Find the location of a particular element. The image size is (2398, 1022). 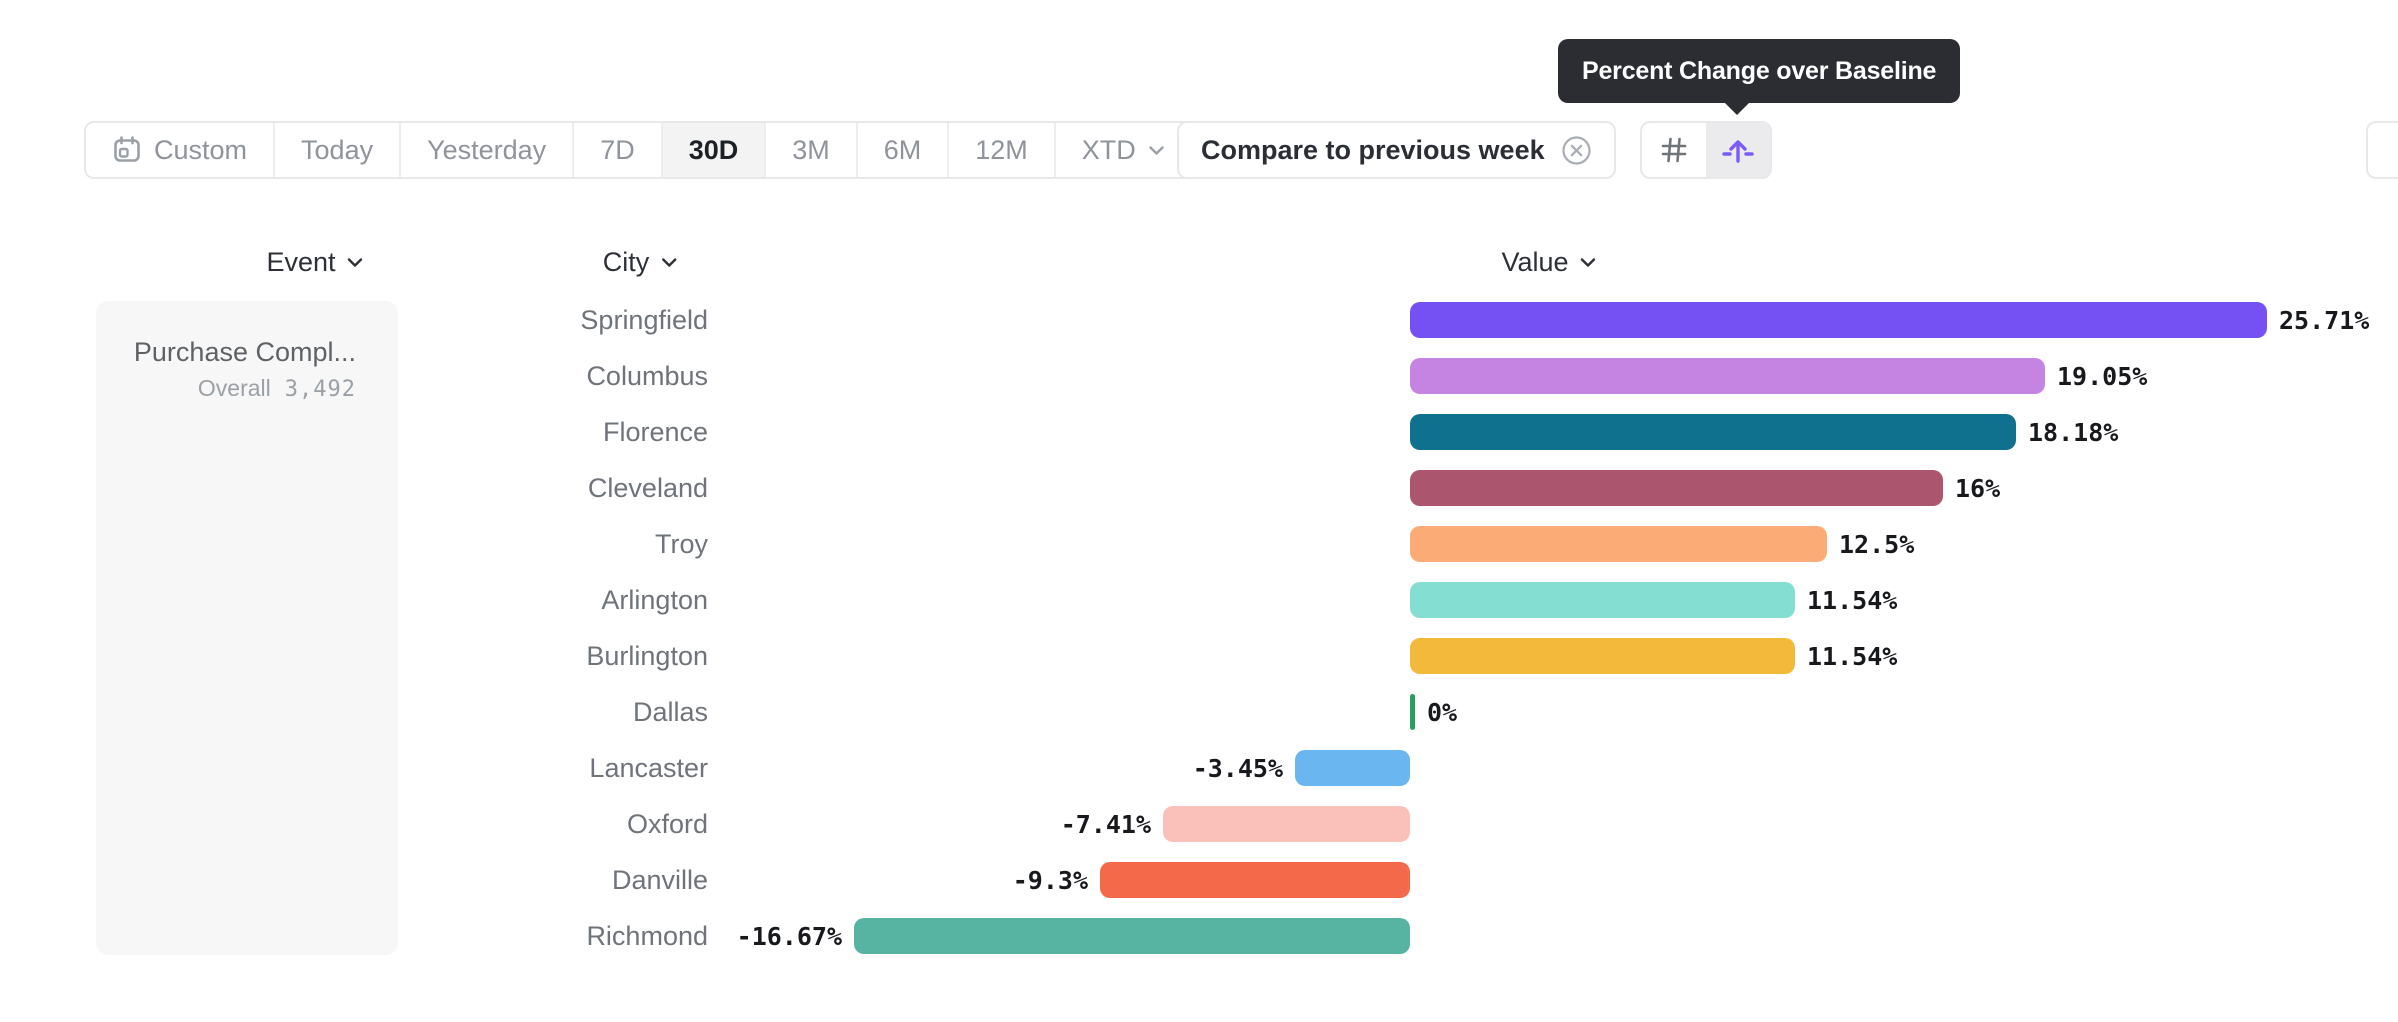

date-range-3m: 3M is located at coordinates (812, 150).